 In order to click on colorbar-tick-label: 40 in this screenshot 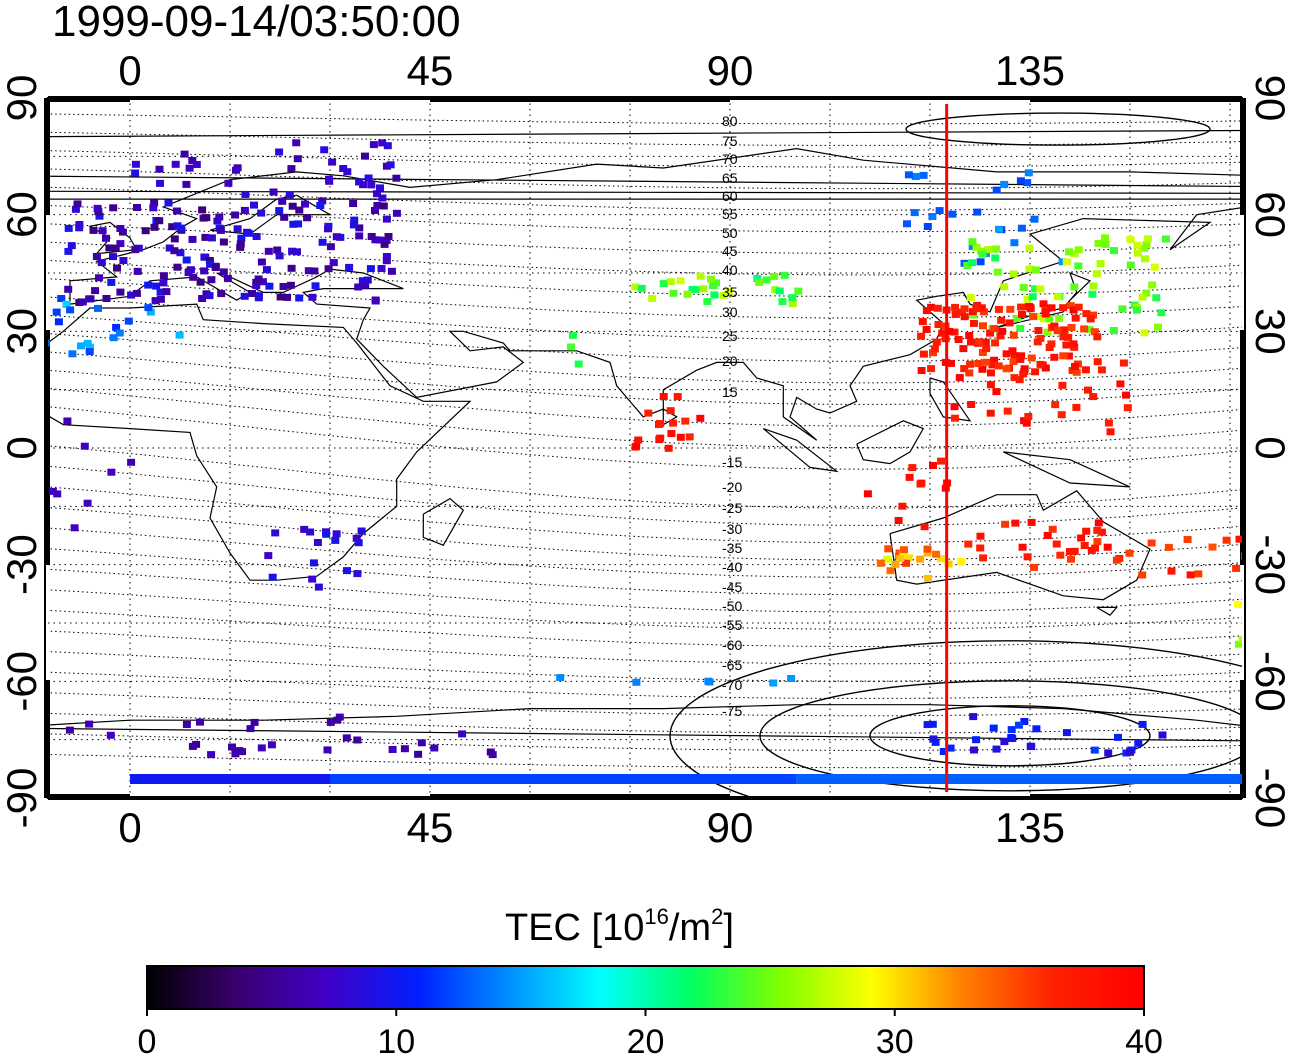, I will do `click(1144, 1040)`.